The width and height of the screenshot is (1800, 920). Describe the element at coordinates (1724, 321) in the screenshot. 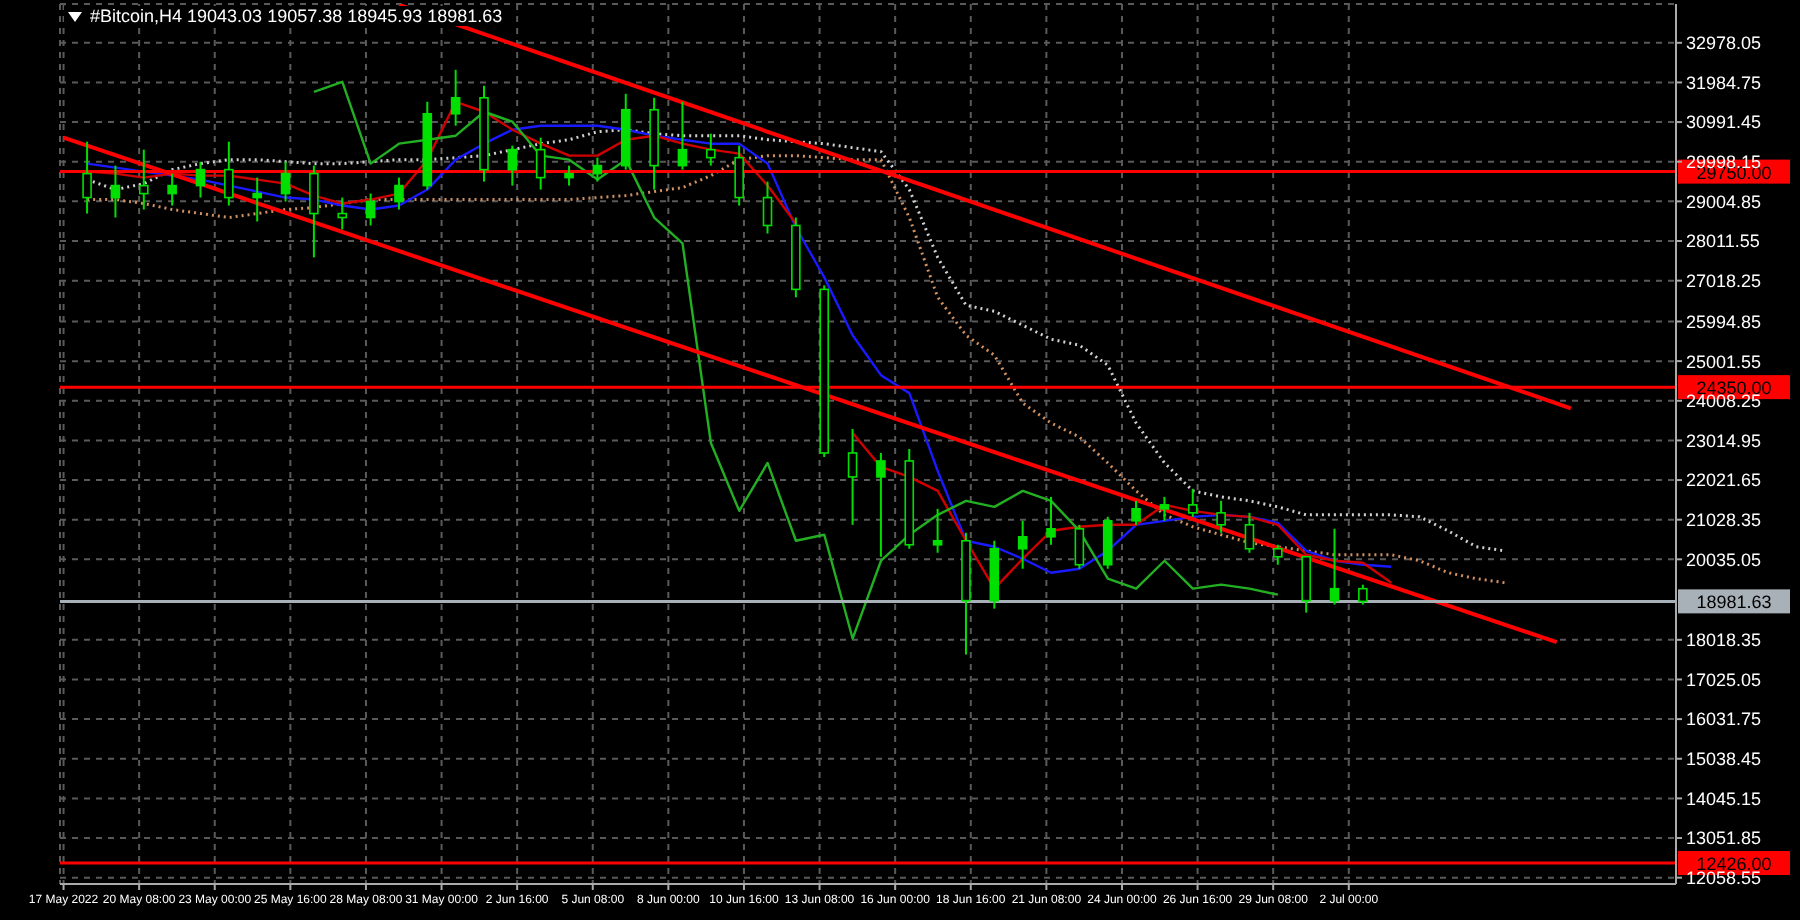

I see `y-tick-label: 25994.85` at that location.